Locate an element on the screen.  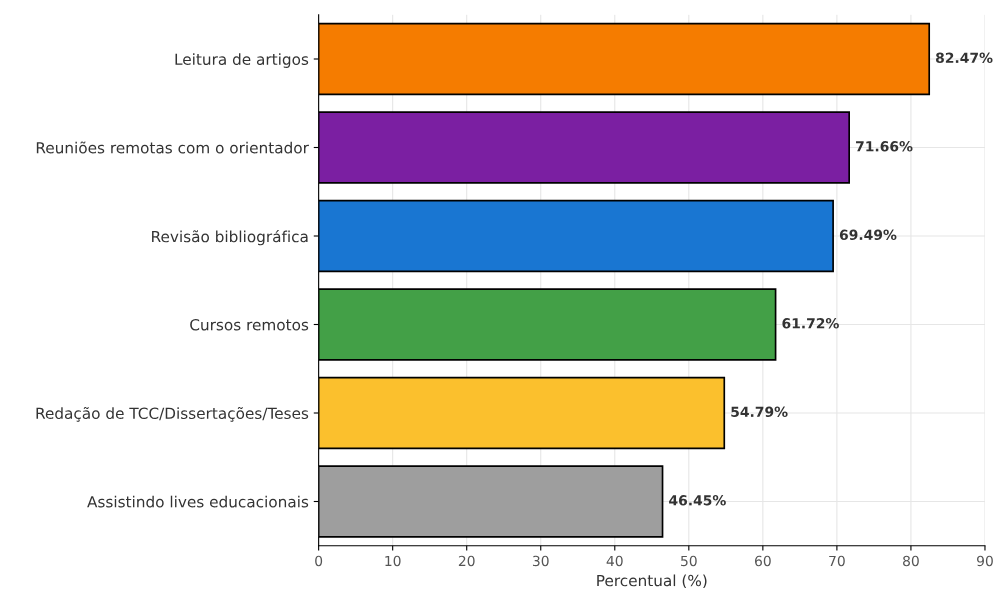
data-label: 71.66% is located at coordinates (884, 146).